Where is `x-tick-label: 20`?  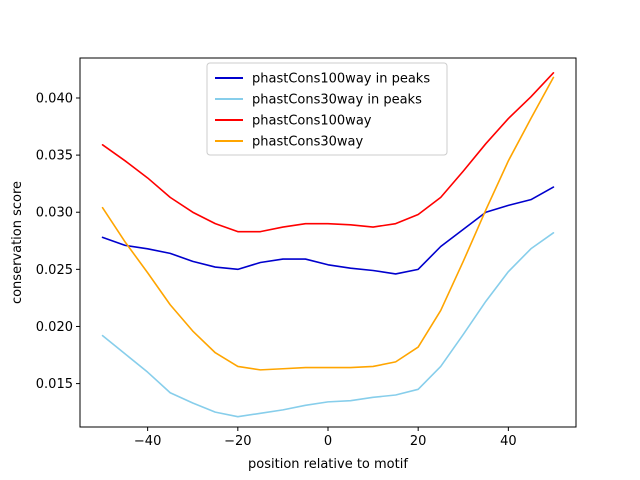 x-tick-label: 20 is located at coordinates (418, 441).